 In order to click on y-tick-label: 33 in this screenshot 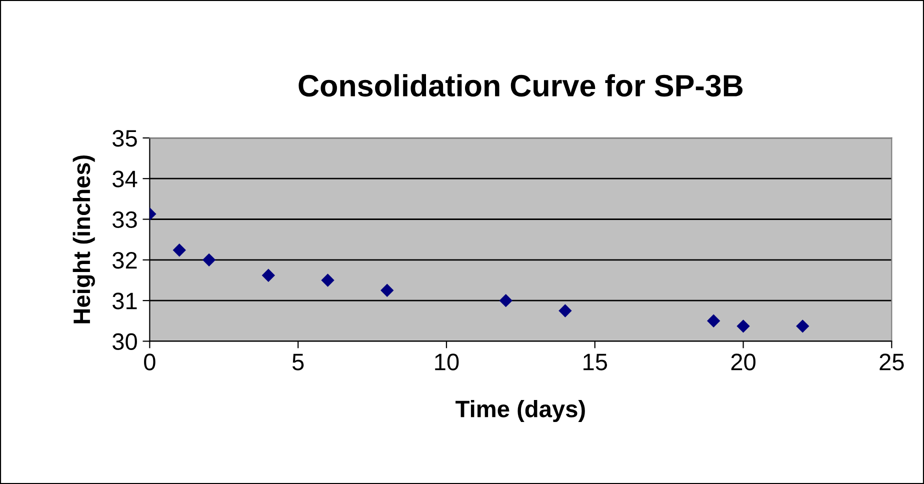, I will do `click(124, 219)`.